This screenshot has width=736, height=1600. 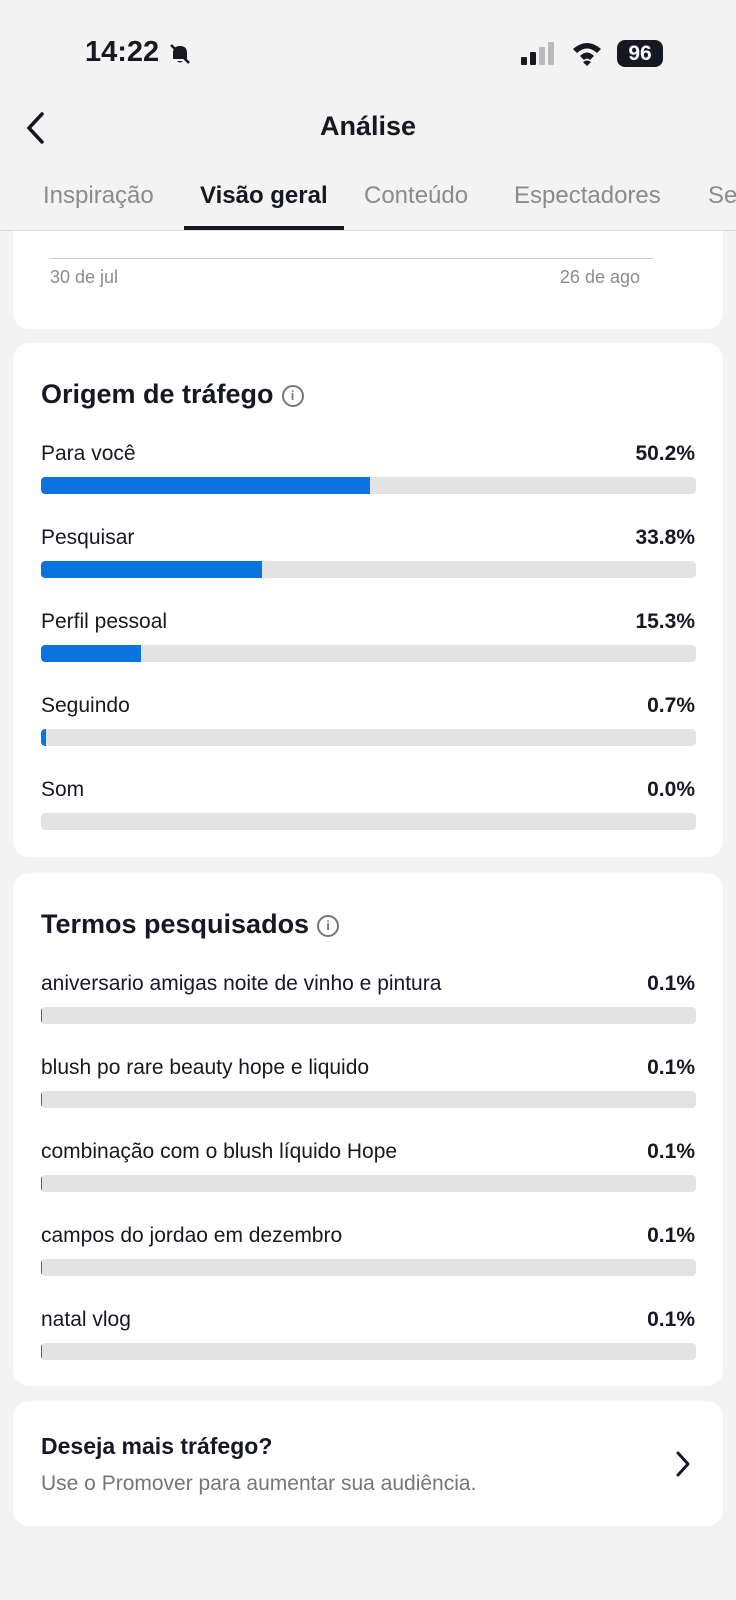 What do you see at coordinates (98, 195) in the screenshot?
I see `tab: Inspiração` at bounding box center [98, 195].